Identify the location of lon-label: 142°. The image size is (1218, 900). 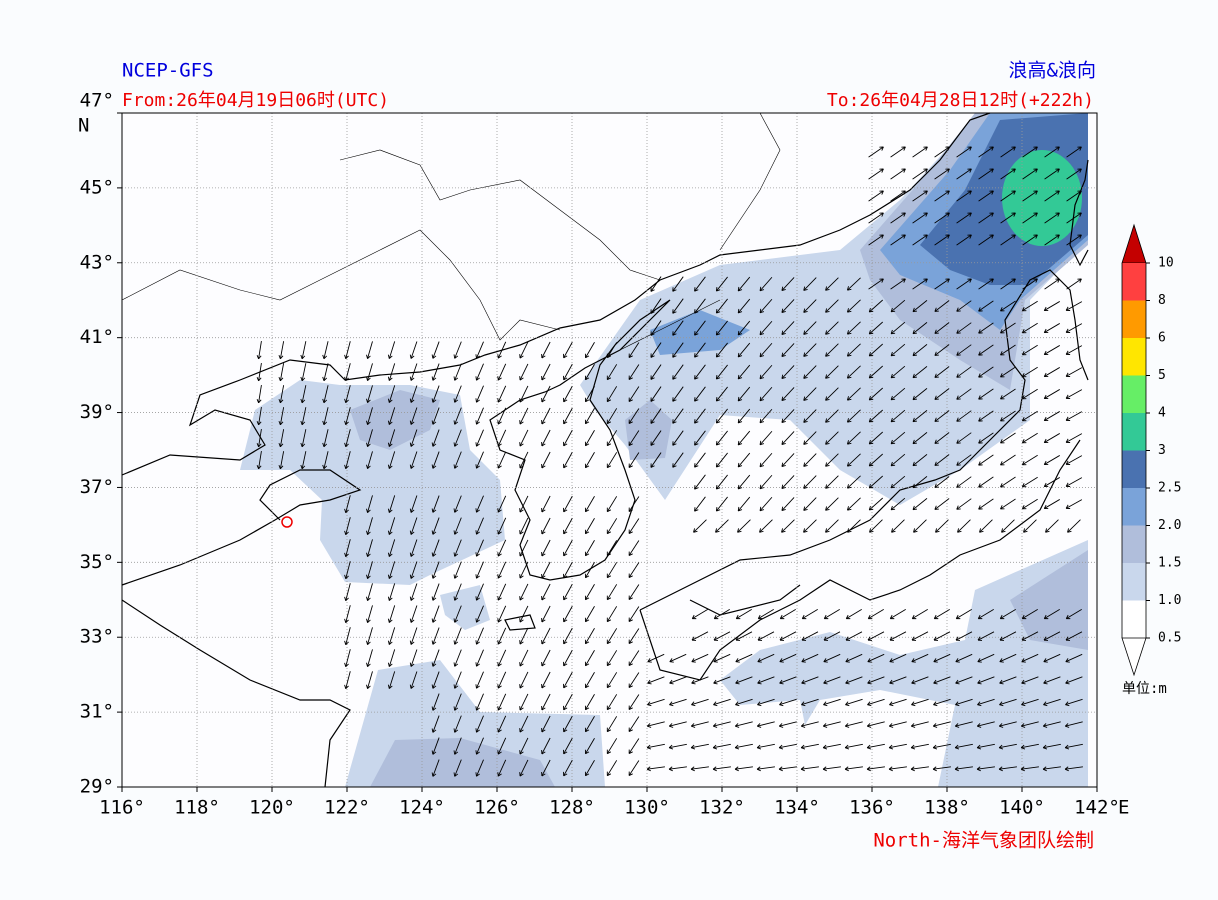
(1097, 808).